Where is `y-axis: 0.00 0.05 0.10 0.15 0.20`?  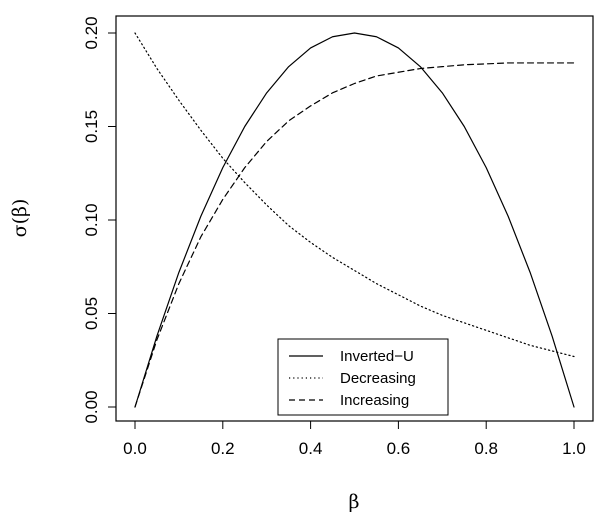 y-axis: 0.00 0.05 0.10 0.15 0.20 is located at coordinates (99, 220).